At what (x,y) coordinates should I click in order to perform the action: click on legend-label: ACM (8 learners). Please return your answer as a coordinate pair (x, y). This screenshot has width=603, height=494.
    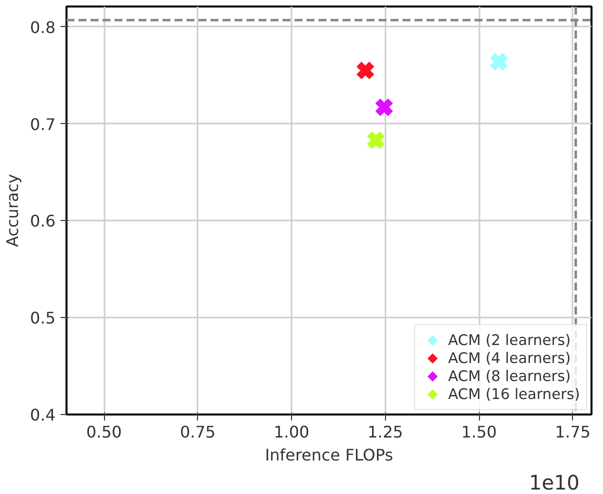
    Looking at the image, I should click on (509, 376).